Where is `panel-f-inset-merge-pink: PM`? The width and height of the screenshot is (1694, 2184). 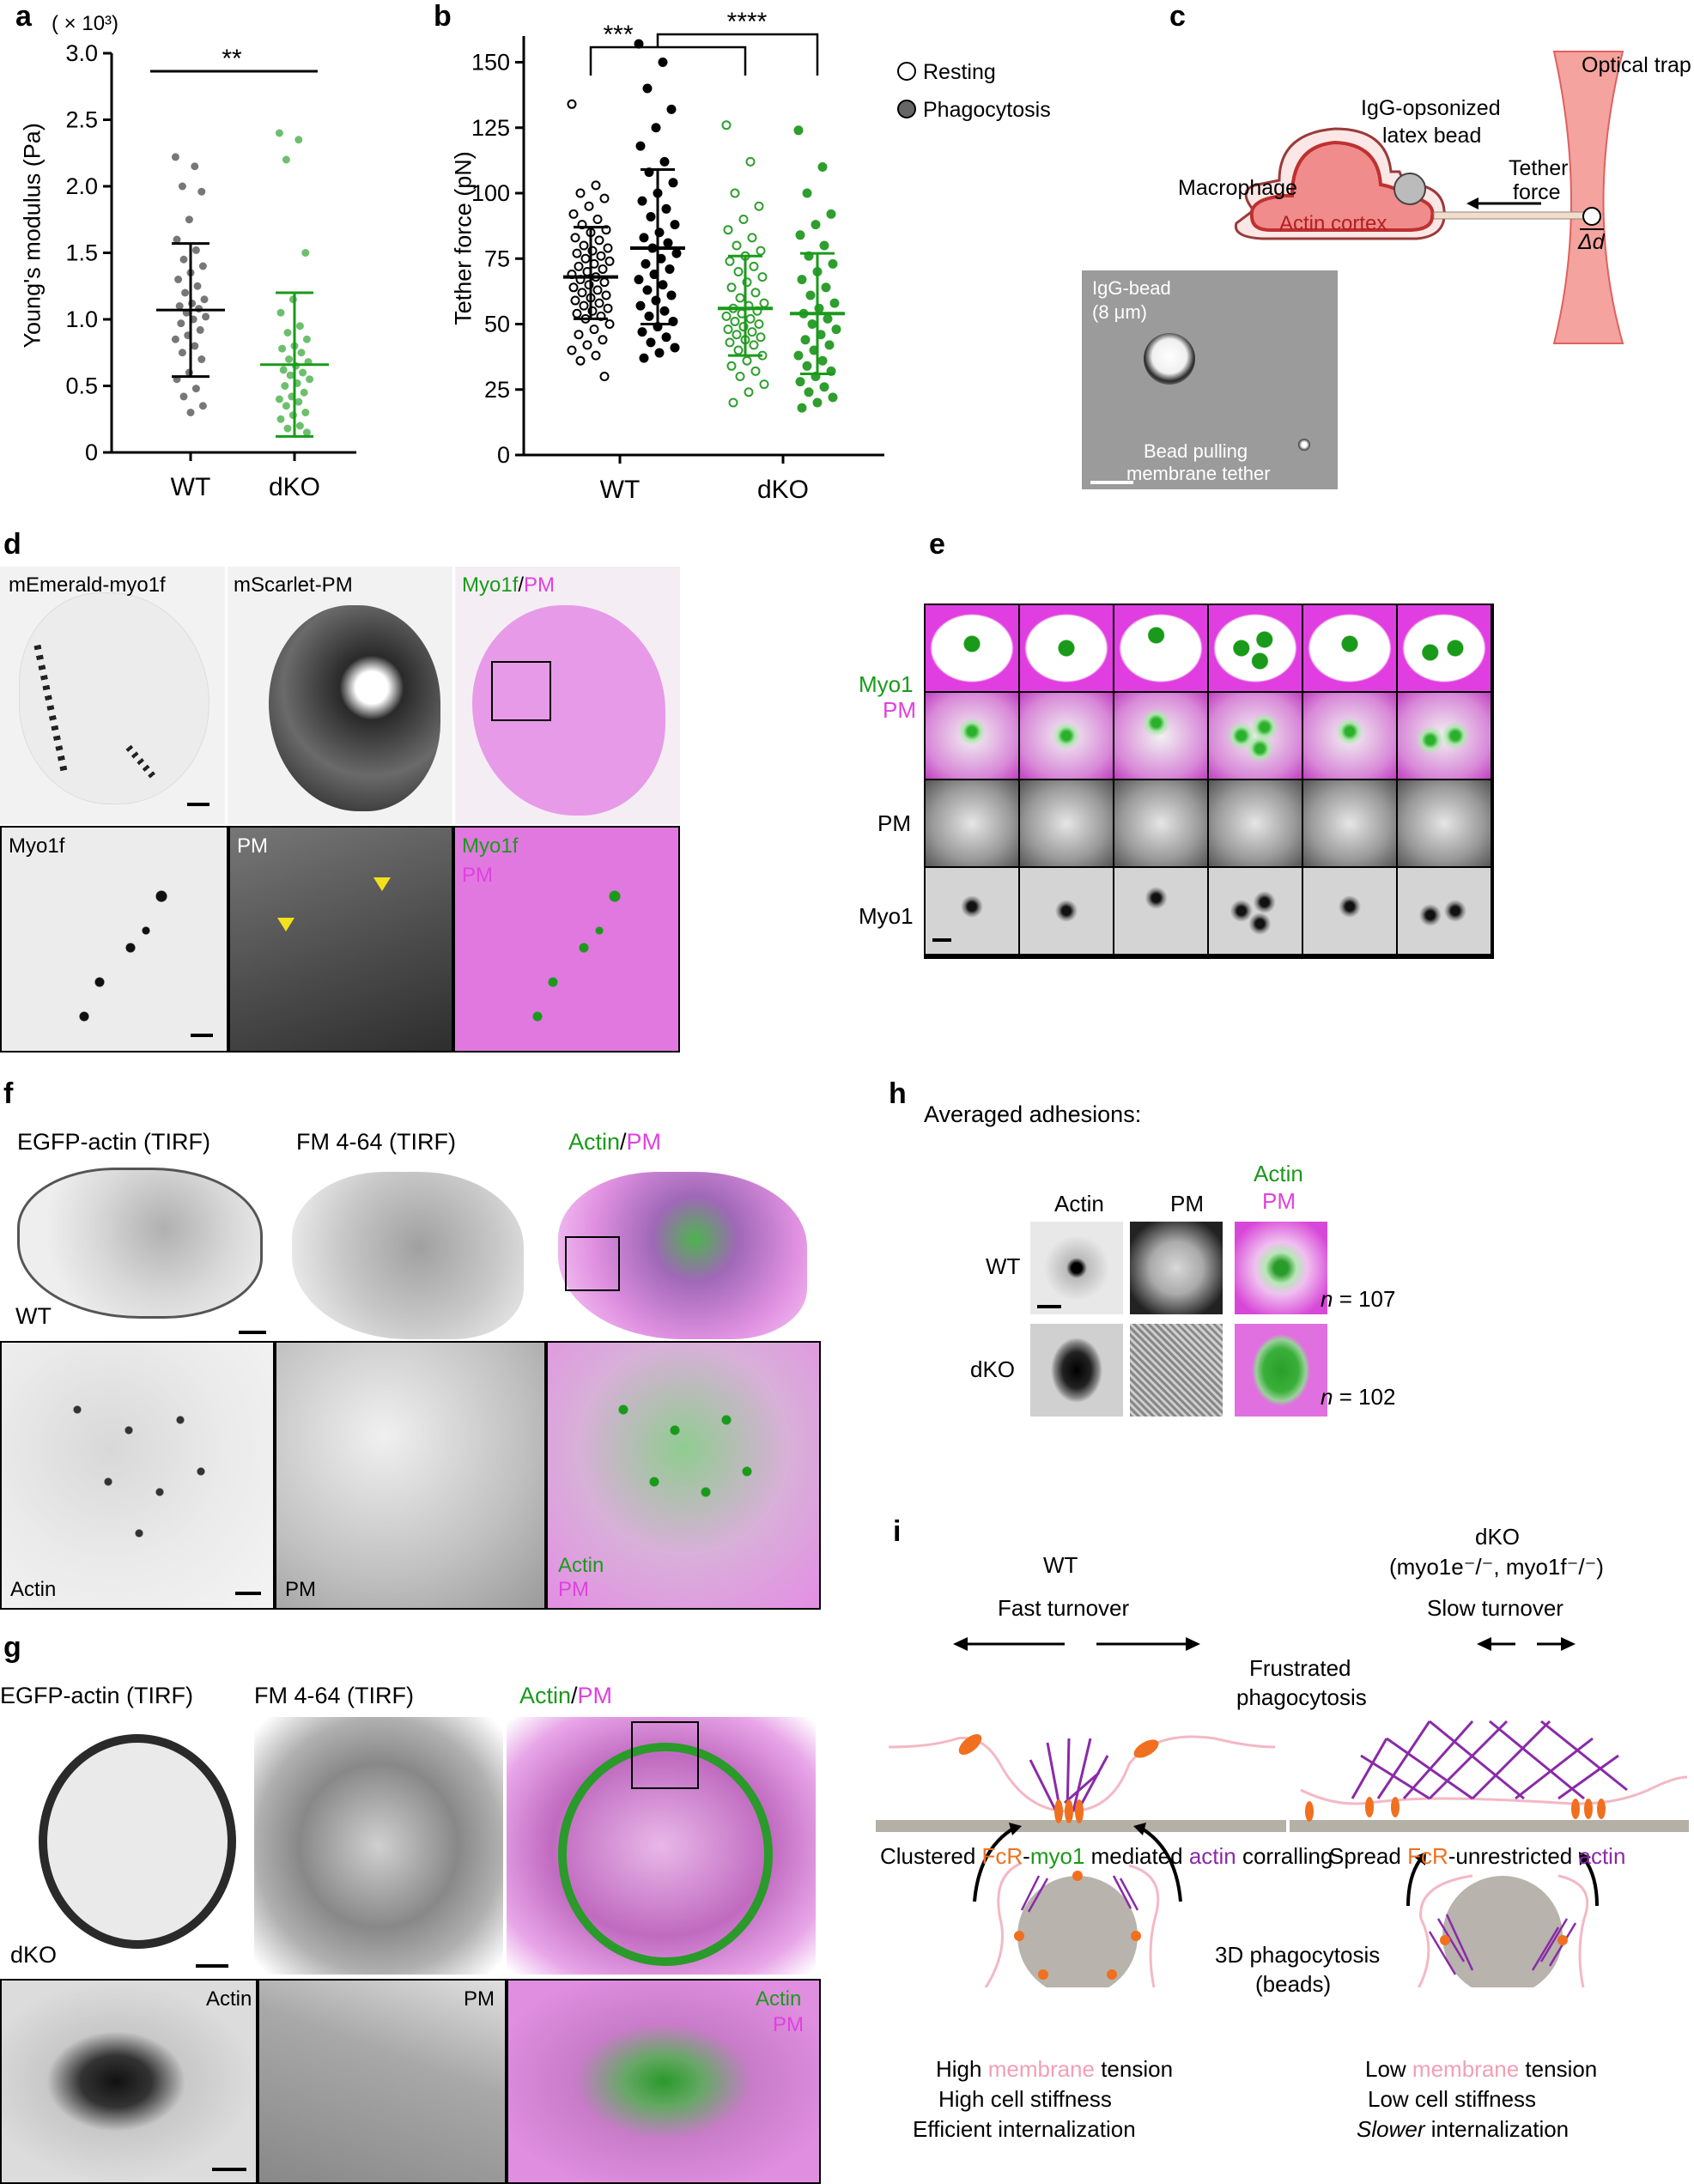
panel-f-inset-merge-pink: PM is located at coordinates (573, 1590).